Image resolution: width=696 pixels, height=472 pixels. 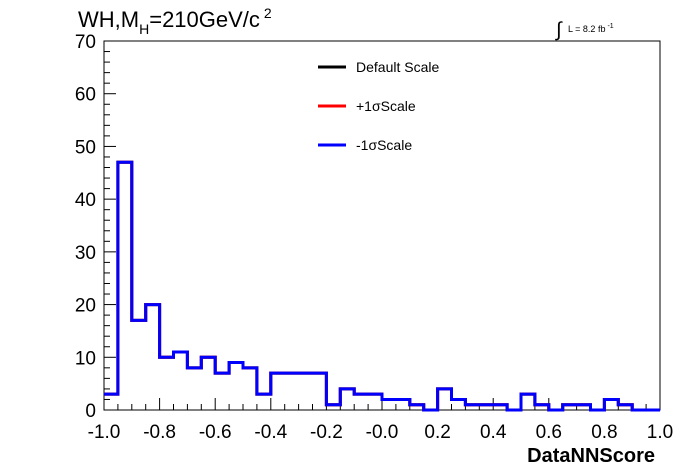 I want to click on legend: Default Scale +1σScale -1σScale, so click(x=378, y=106).